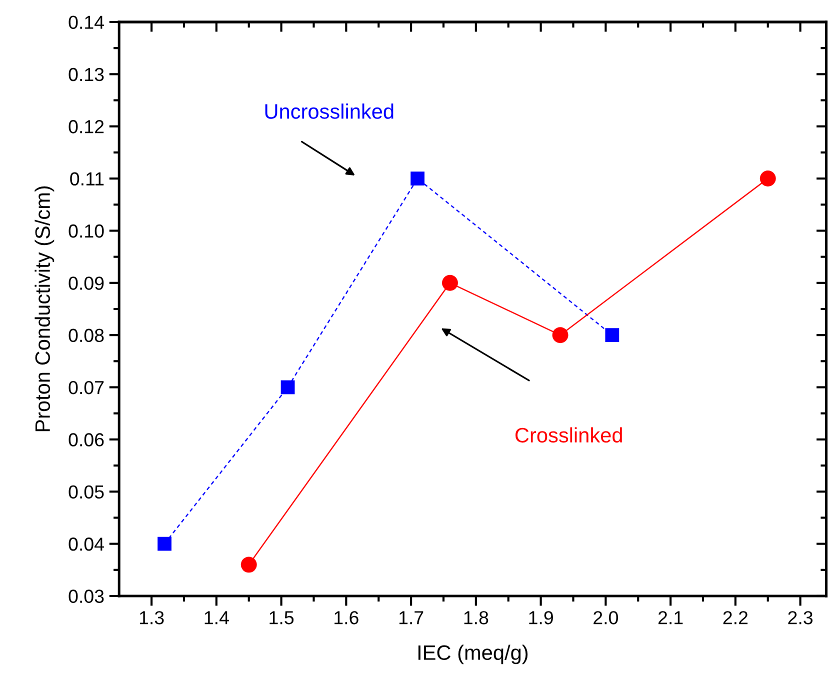 The height and width of the screenshot is (683, 830). What do you see at coordinates (86, 387) in the screenshot?
I see `y-tick-label: 0.07` at bounding box center [86, 387].